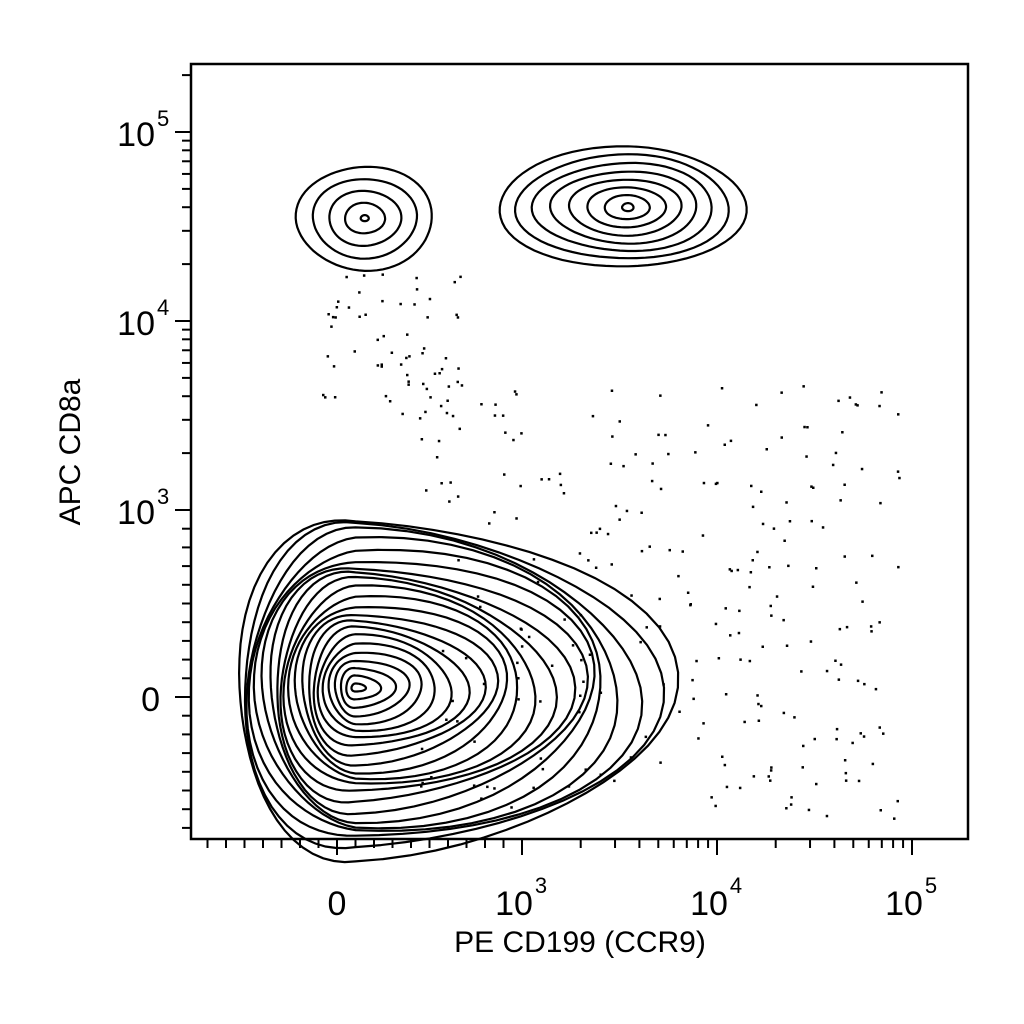 Image resolution: width=1024 pixels, height=1024 pixels. Describe the element at coordinates (911, 898) in the screenshot. I see `x-tick-label: 10 5` at that location.